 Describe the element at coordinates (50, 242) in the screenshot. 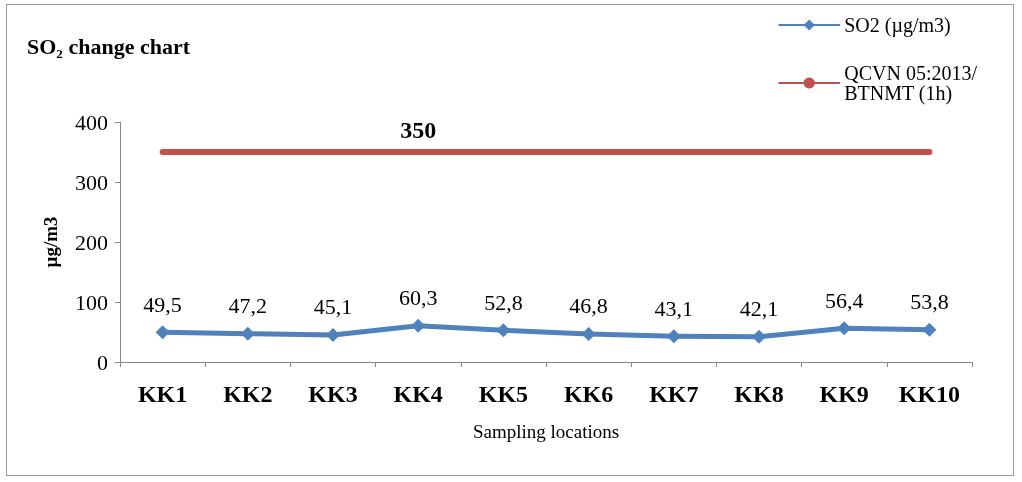

I see `y-axis-title: µg/m3` at that location.